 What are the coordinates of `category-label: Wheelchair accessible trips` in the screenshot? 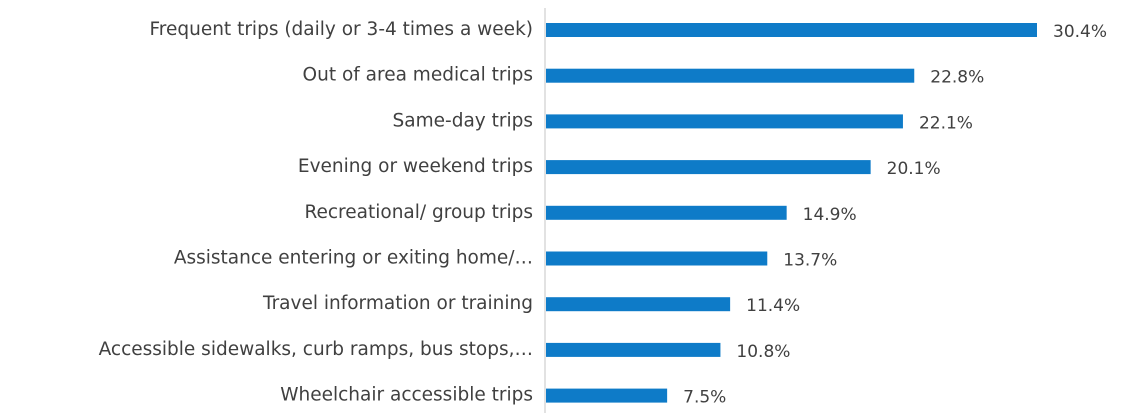 It's located at (406, 395).